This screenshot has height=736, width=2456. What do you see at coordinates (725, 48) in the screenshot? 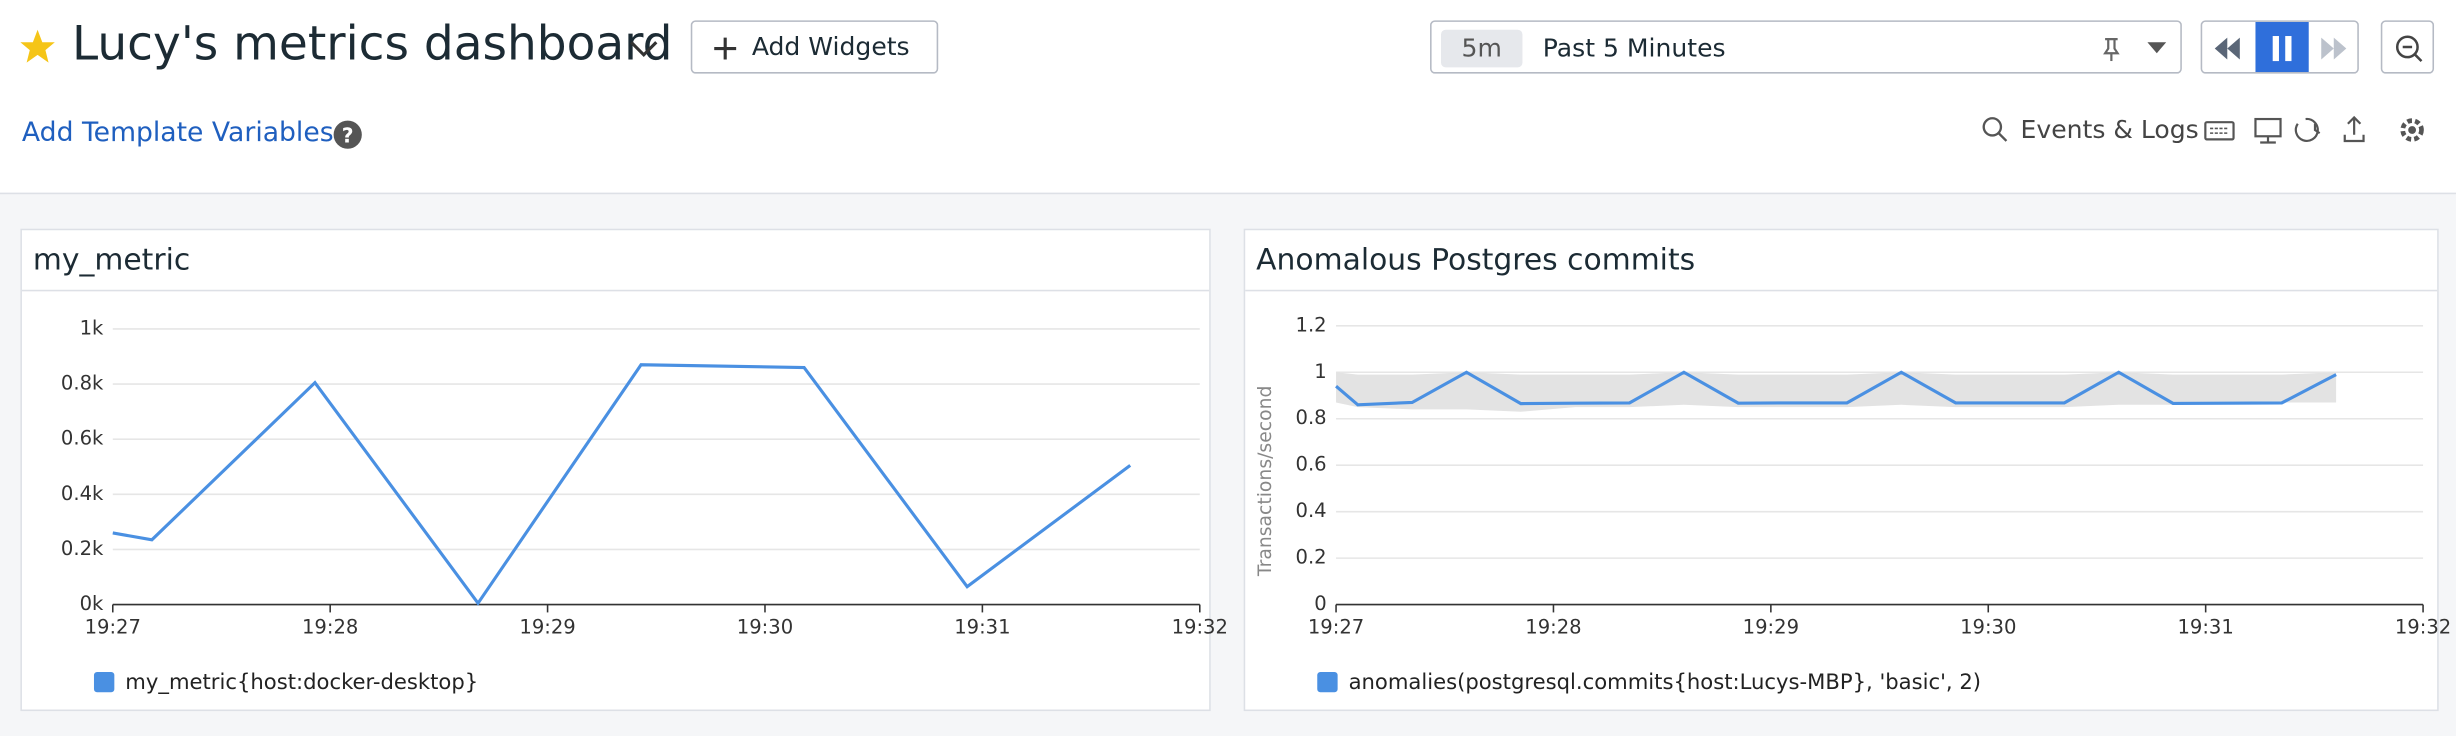
I see `plus-icon` at bounding box center [725, 48].